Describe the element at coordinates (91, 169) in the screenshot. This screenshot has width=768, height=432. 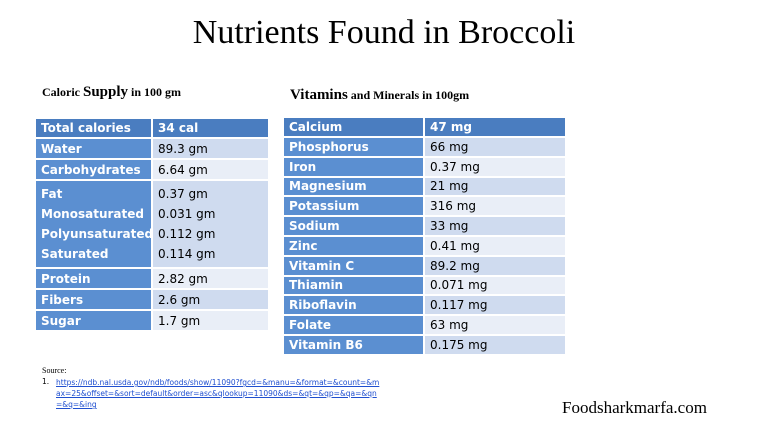
I see `label-text: Carbohydrates` at that location.